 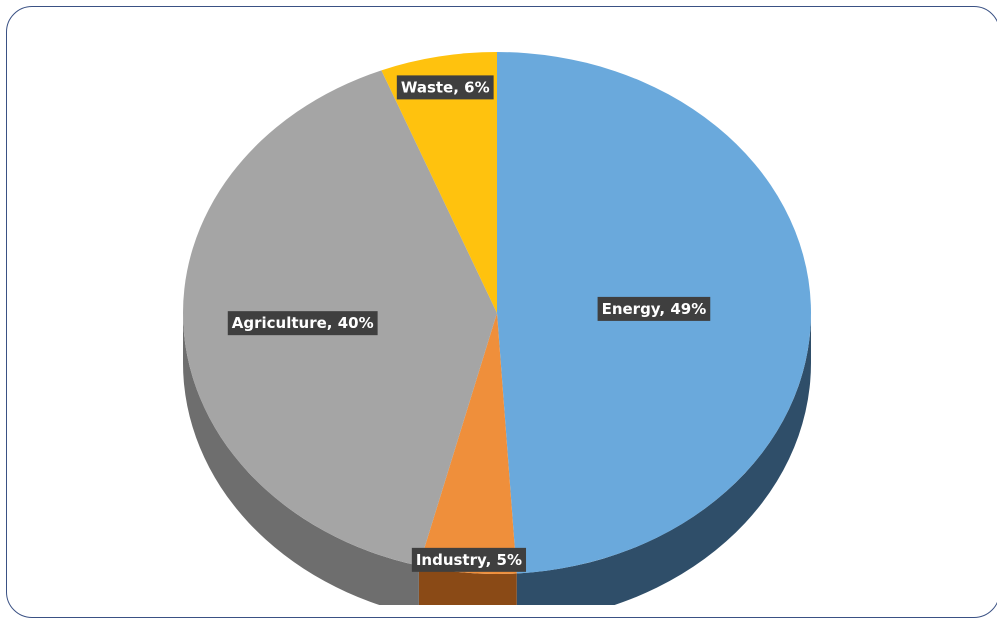 I want to click on pie-side-industry, so click(x=467, y=585).